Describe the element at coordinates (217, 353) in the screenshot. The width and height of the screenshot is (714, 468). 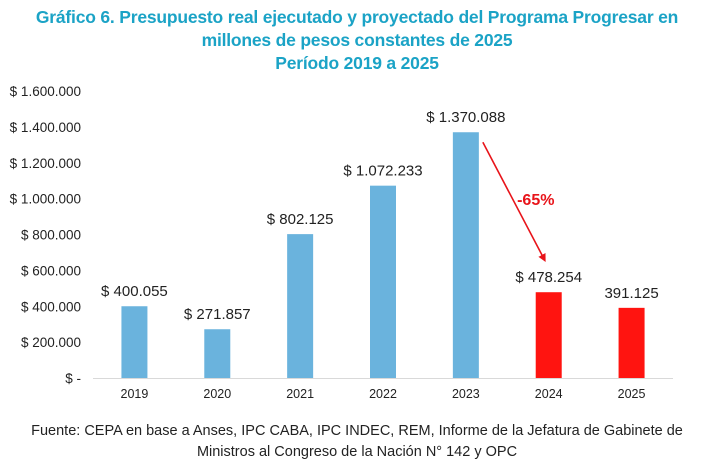
I see `bar-2020` at that location.